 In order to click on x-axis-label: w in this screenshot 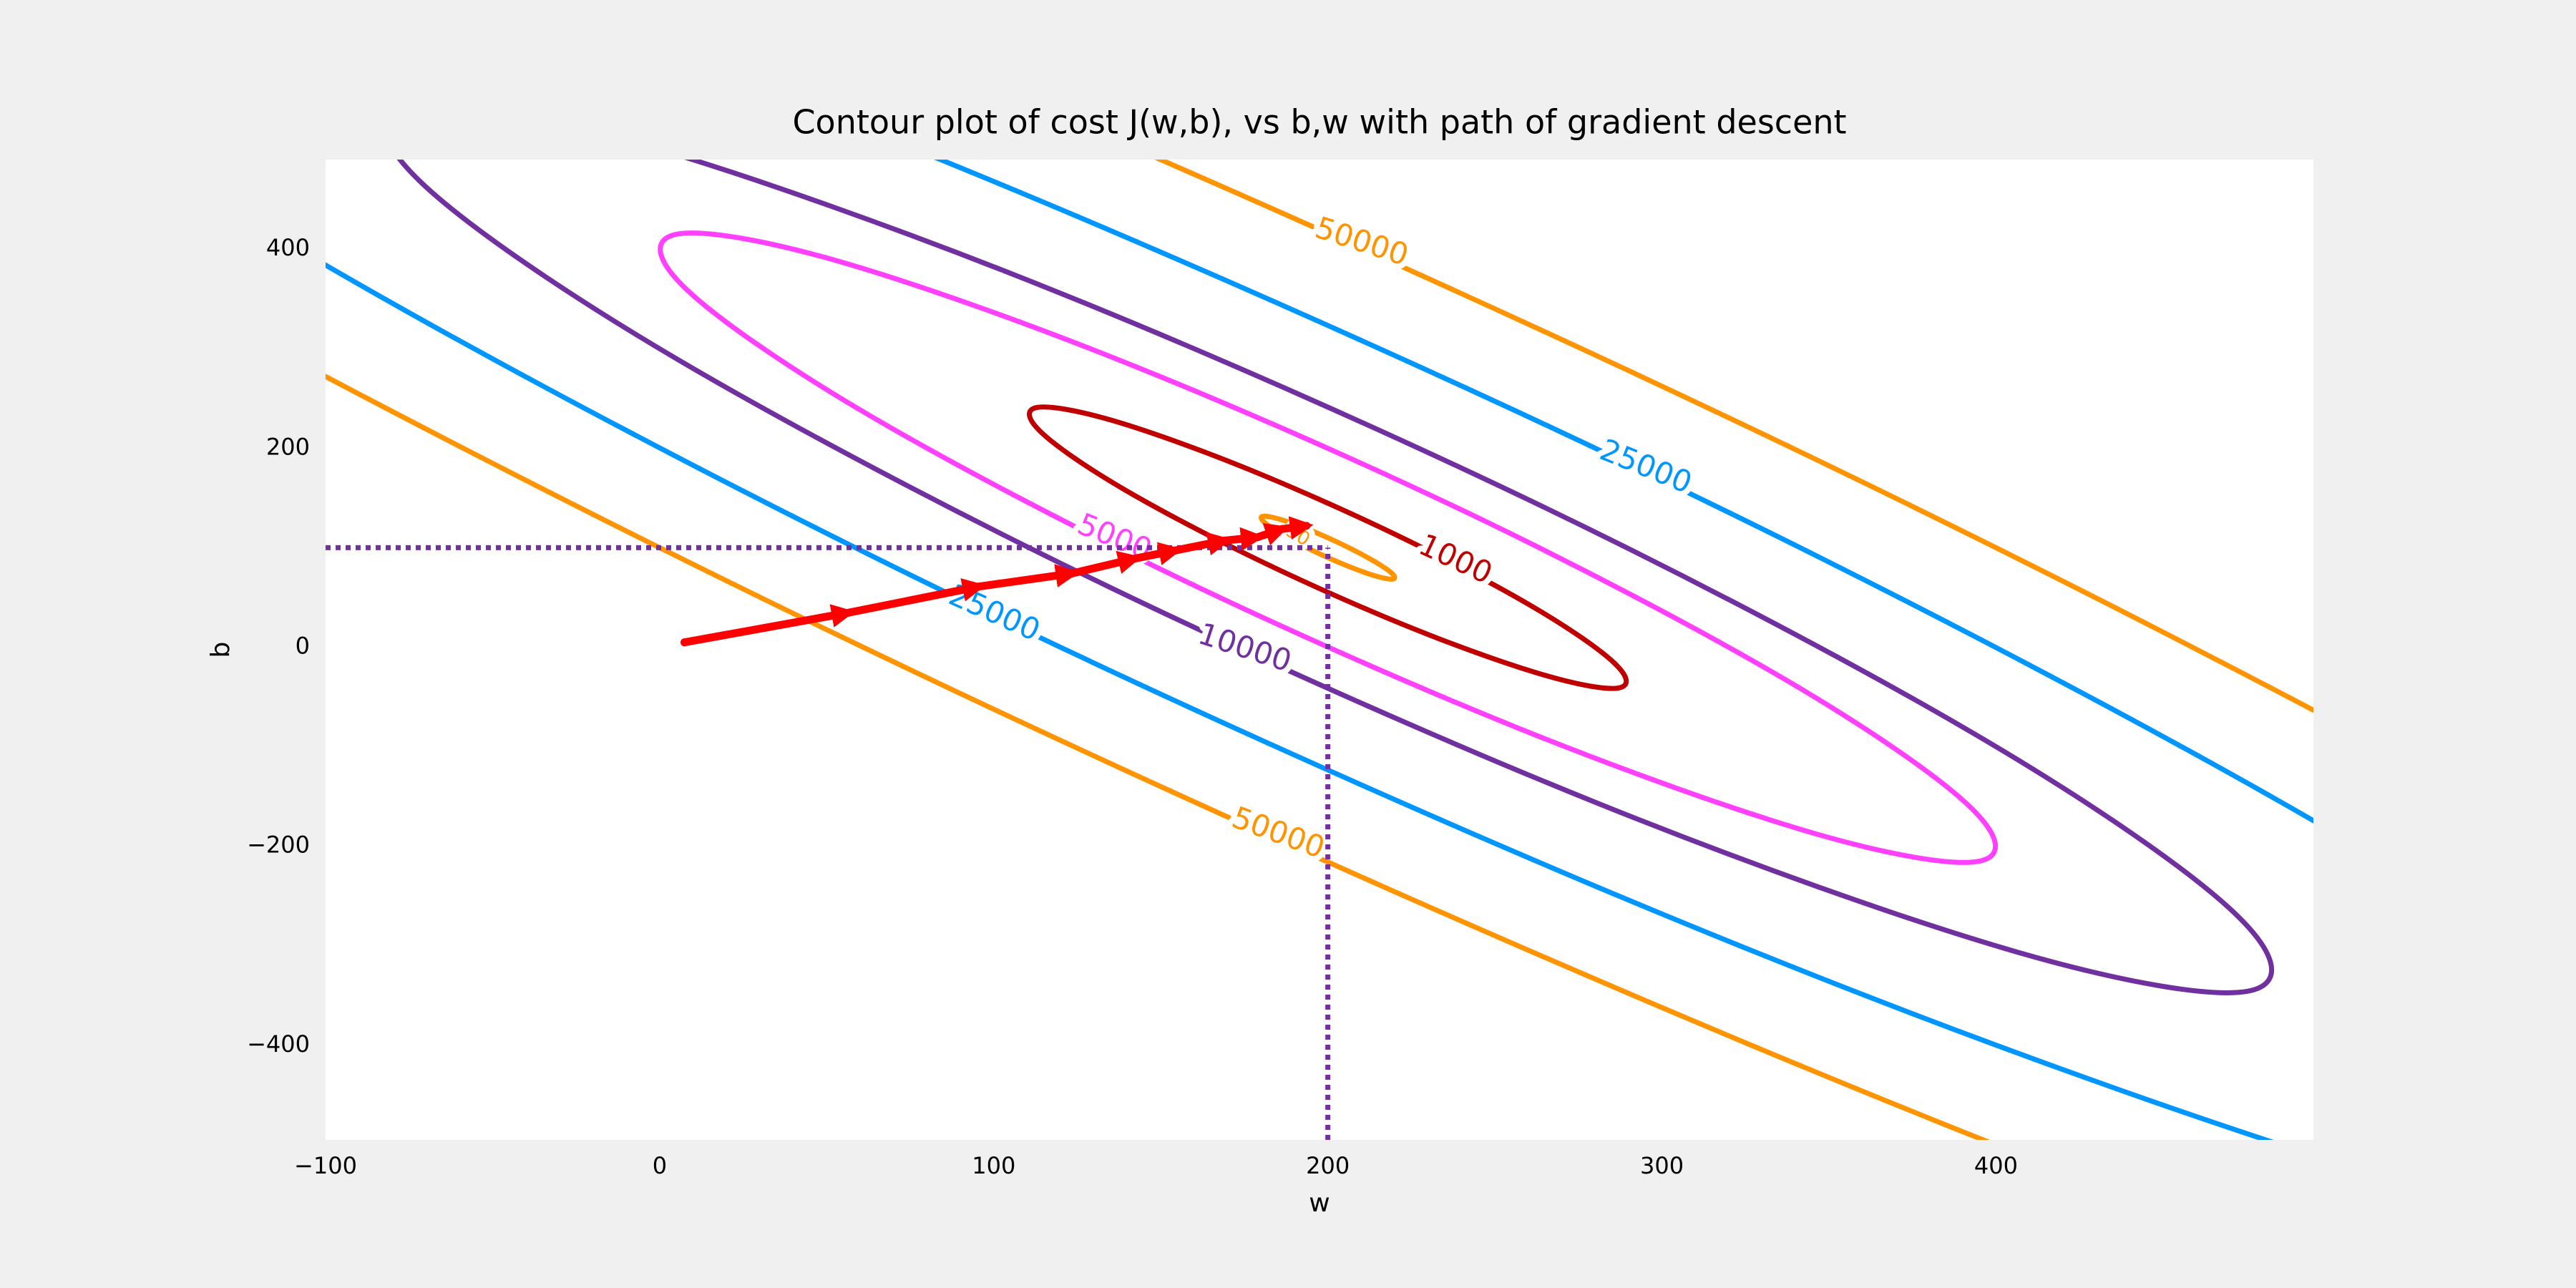, I will do `click(1319, 1203)`.